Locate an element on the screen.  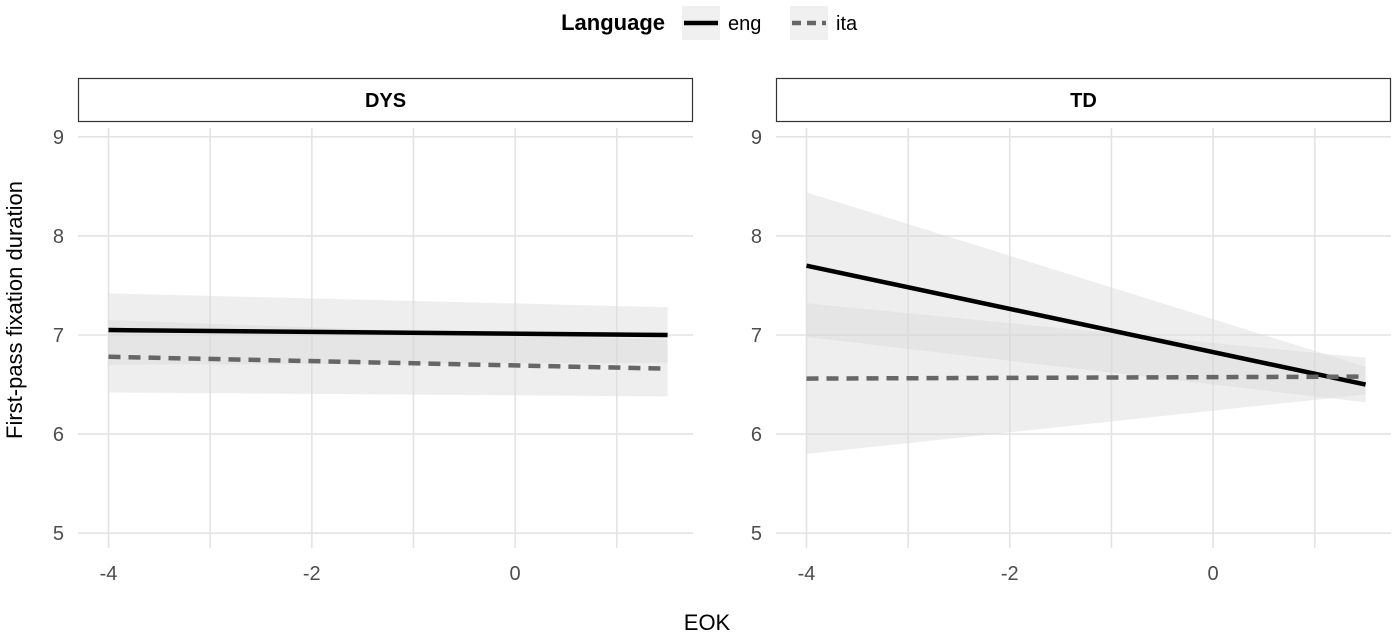
legend-key-eng is located at coordinates (701, 23).